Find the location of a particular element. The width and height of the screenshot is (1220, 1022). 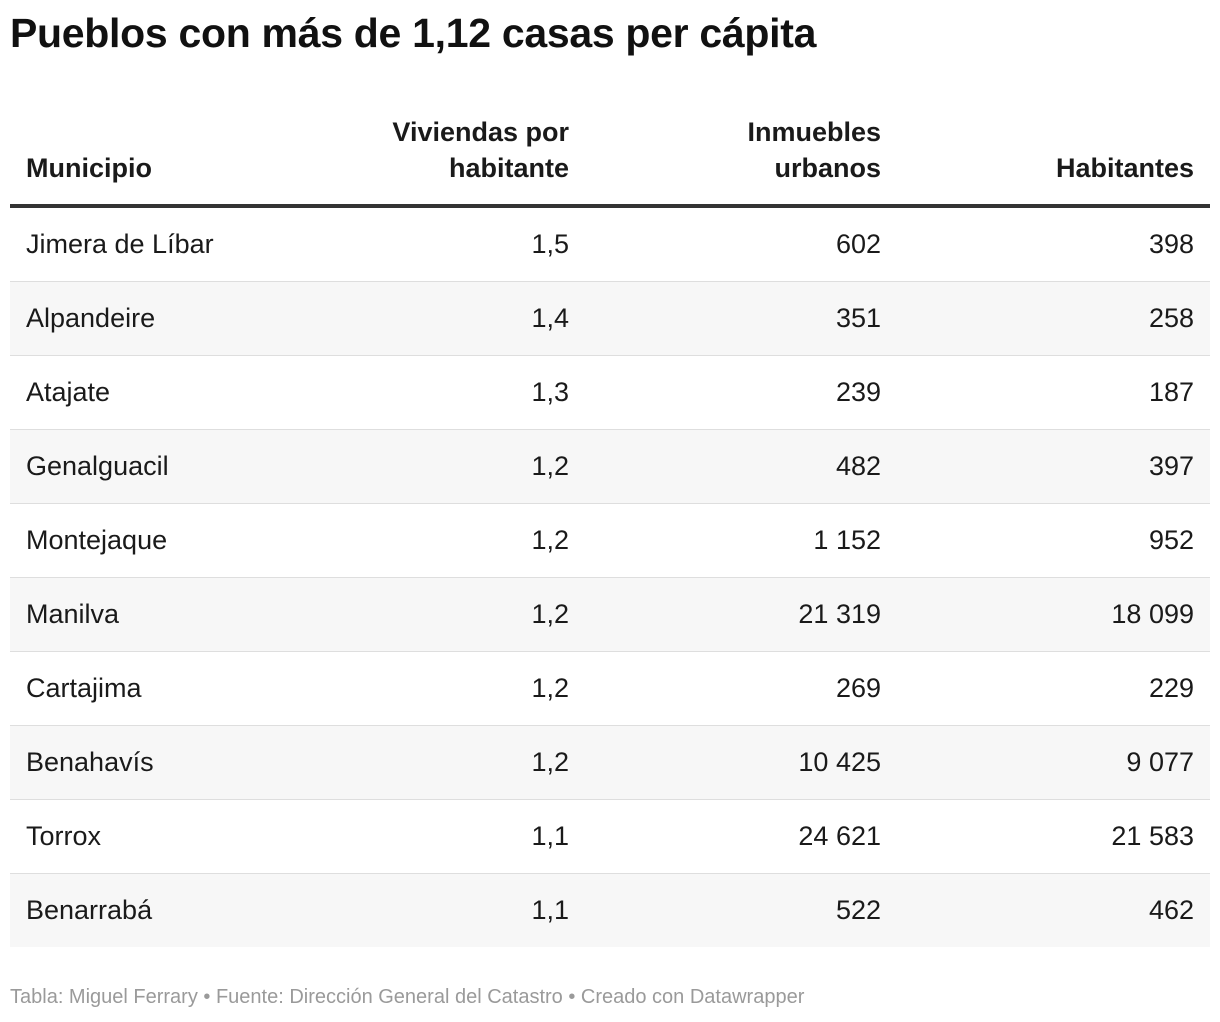

cell-viviendas-por-habitante: 1,4 is located at coordinates (550, 318).